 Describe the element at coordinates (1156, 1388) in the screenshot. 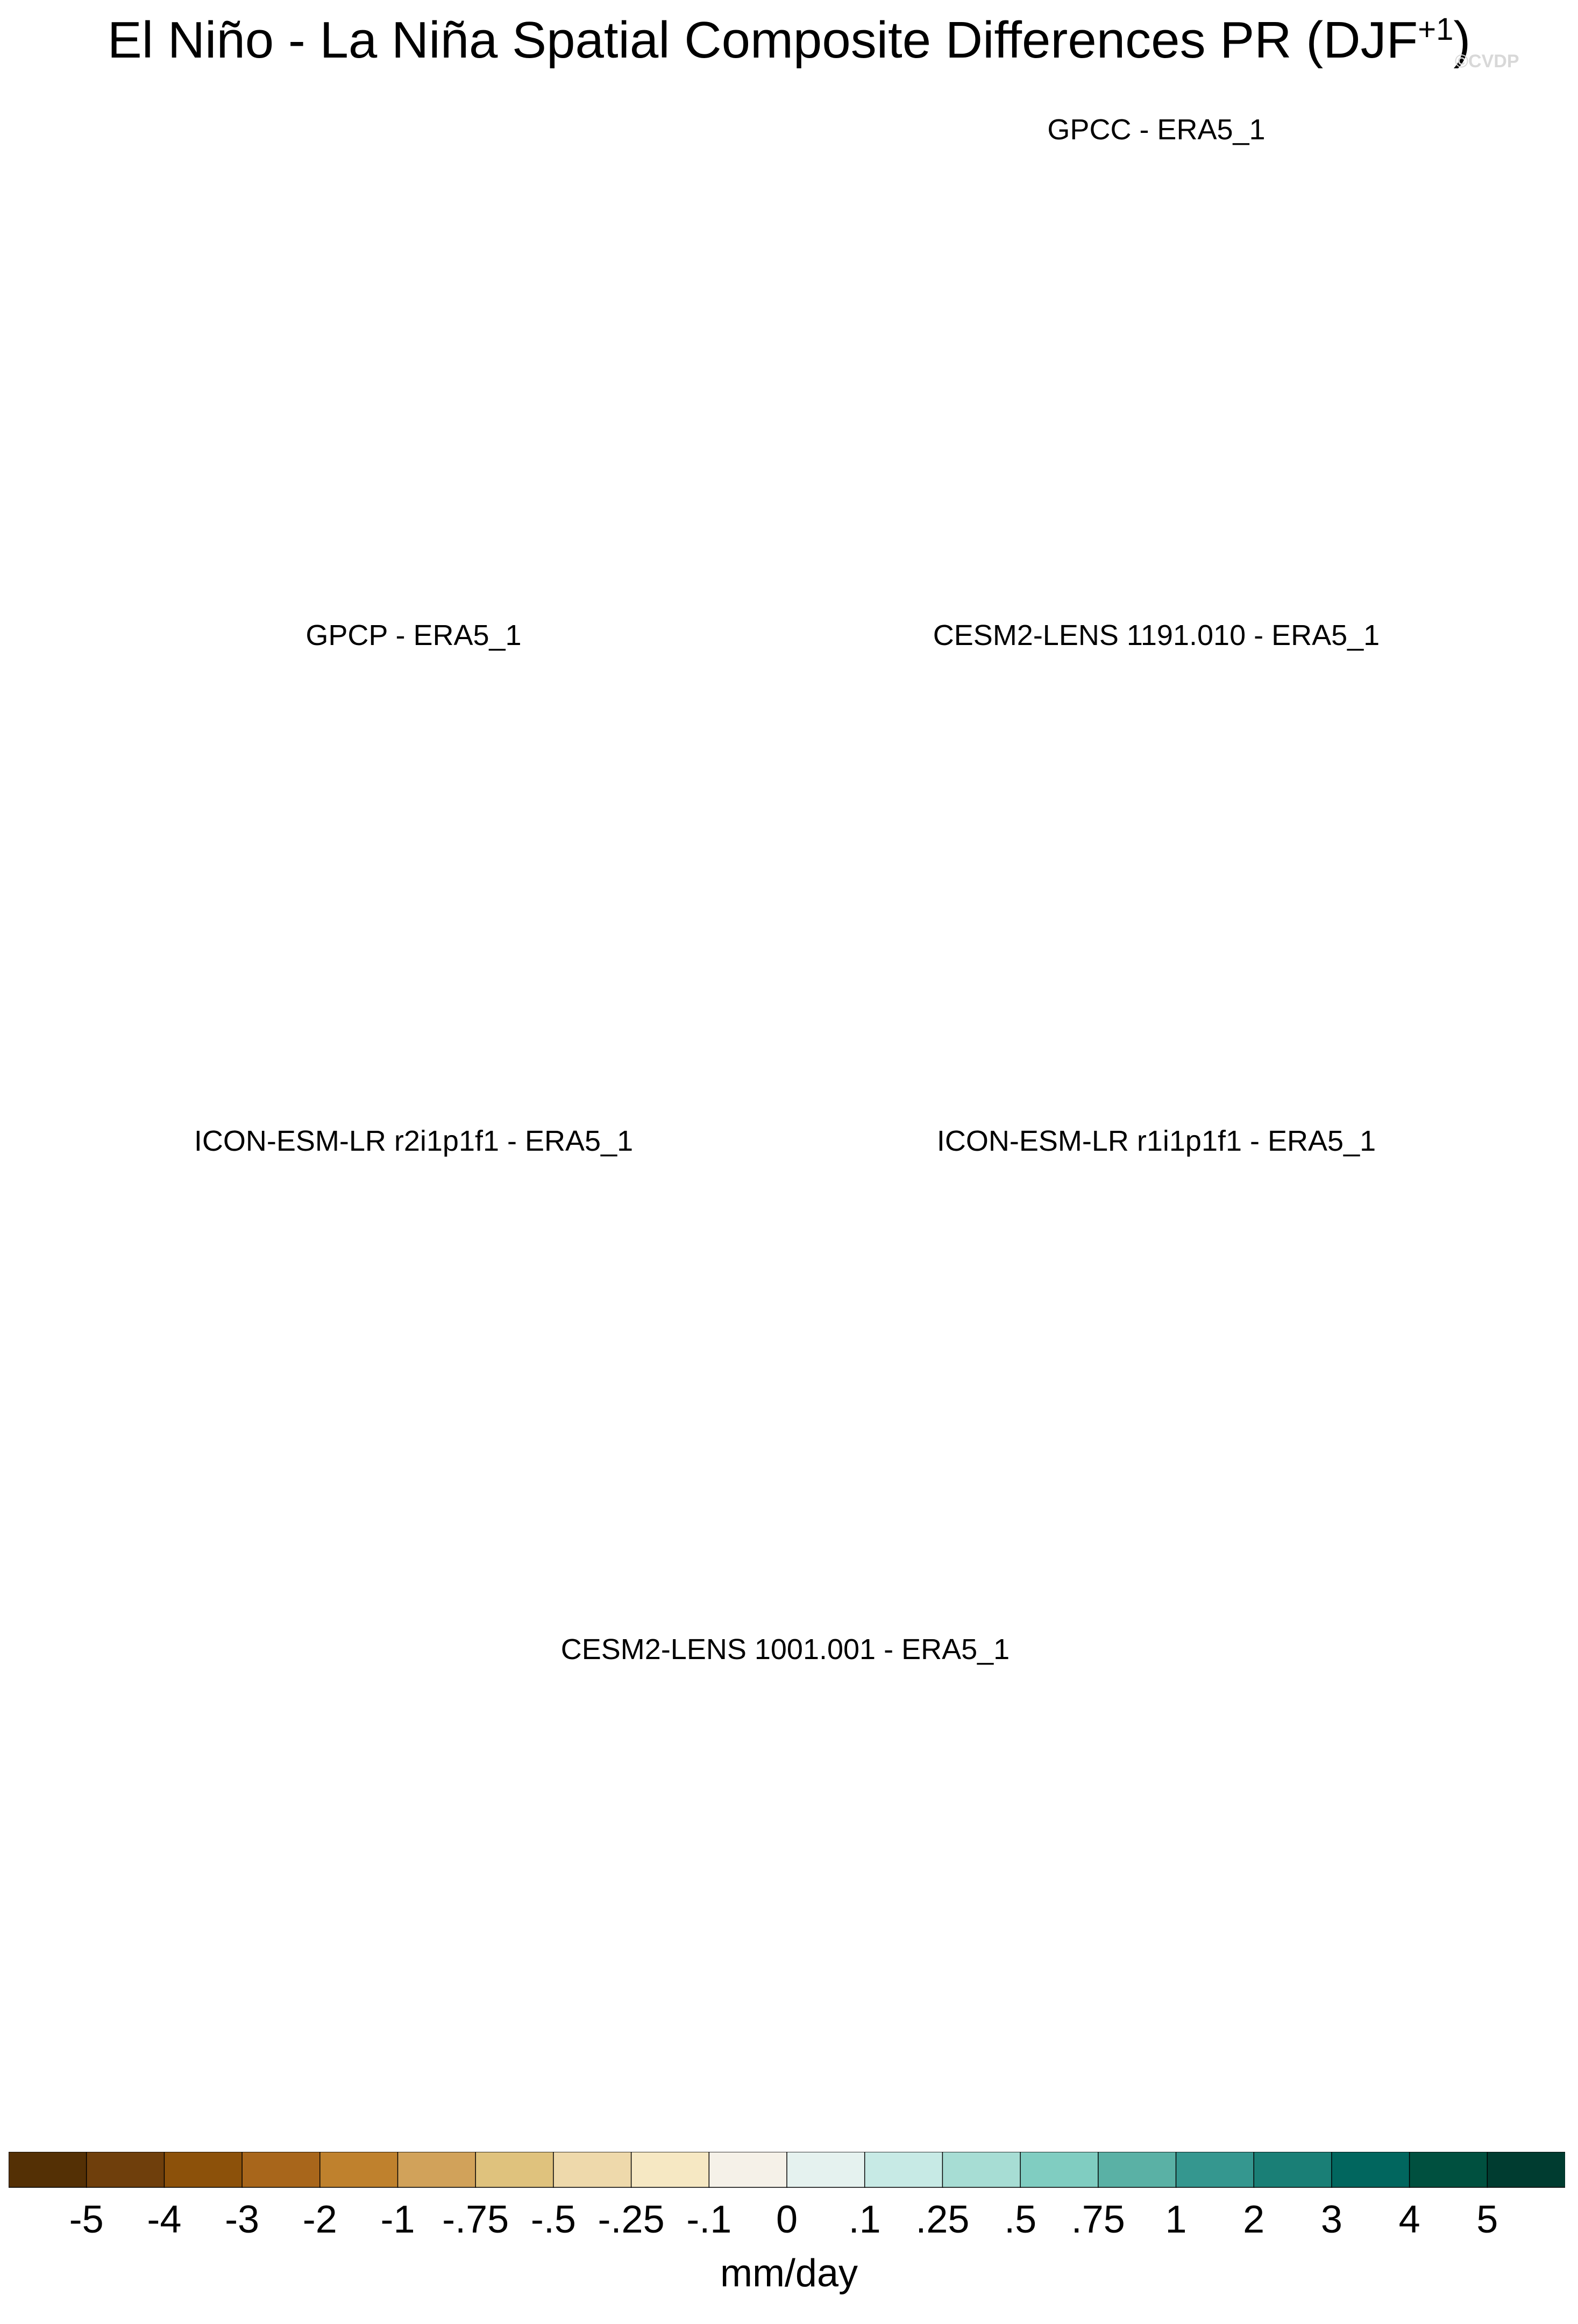

I see `map-icon-r1` at that location.